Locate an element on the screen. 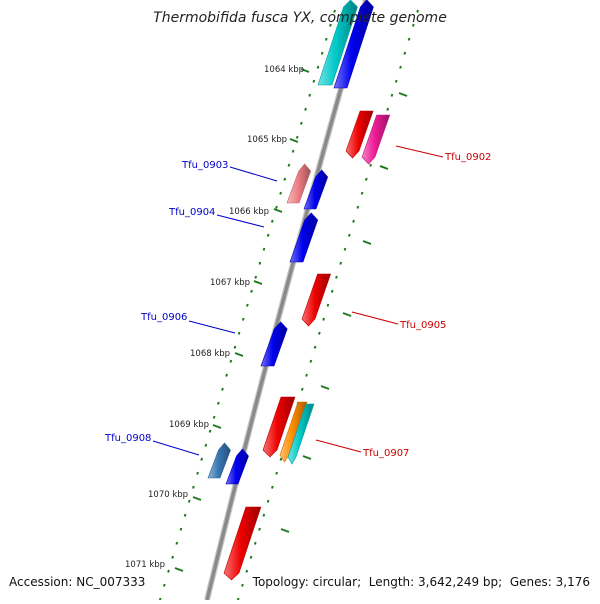  gene-cyan-top is located at coordinates (337, 43).